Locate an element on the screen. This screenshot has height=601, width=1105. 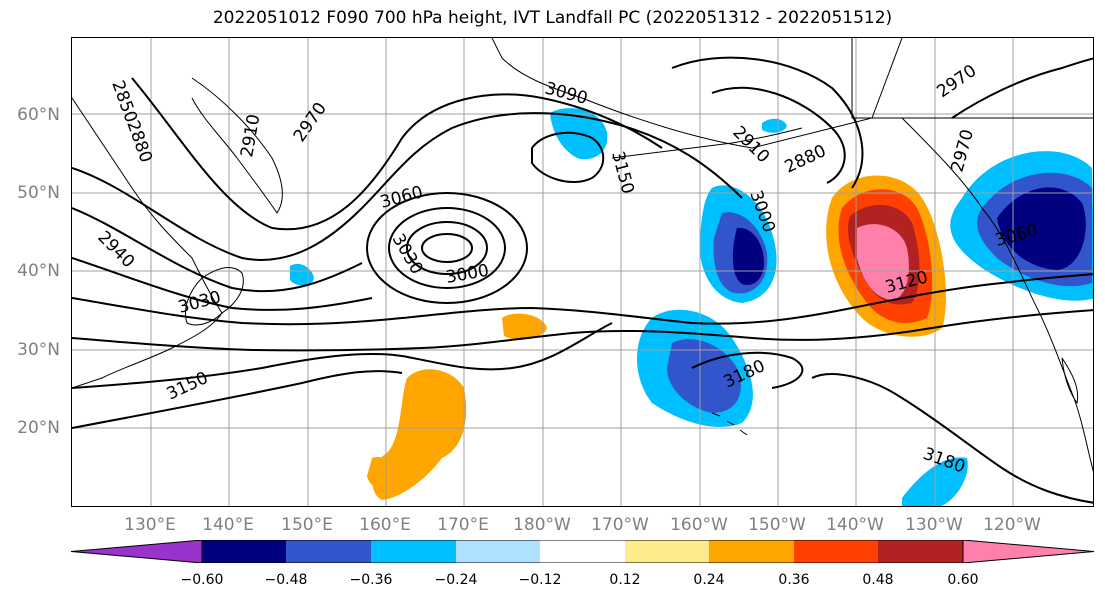
contour-label: 2850 is located at coordinates (124, 101).